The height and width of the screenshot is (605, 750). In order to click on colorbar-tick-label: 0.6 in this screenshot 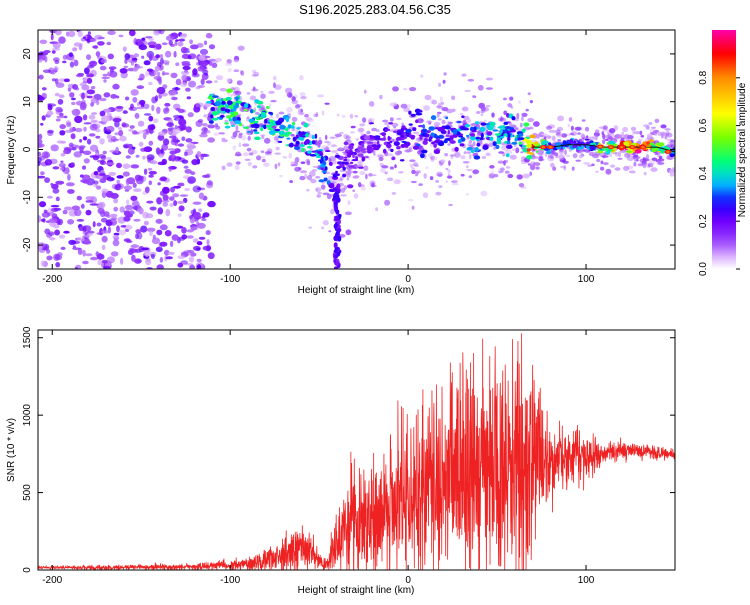, I will do `click(703, 125)`.